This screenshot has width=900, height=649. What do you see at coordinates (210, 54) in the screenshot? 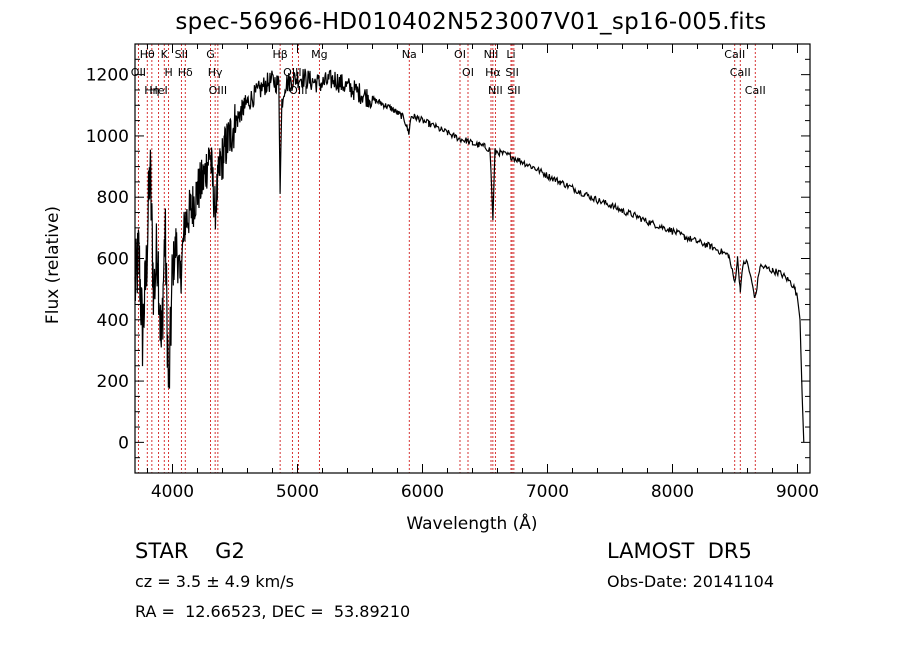
I see `line-marker-label: G` at bounding box center [210, 54].